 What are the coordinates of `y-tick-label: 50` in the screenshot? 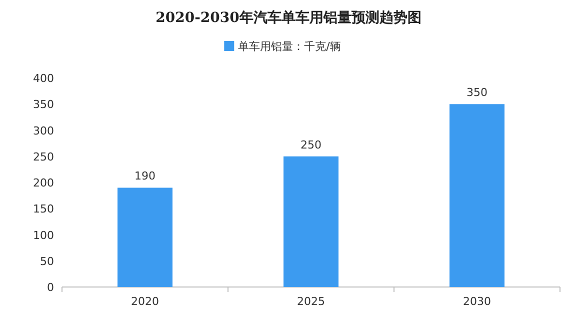 It's located at (47, 261).